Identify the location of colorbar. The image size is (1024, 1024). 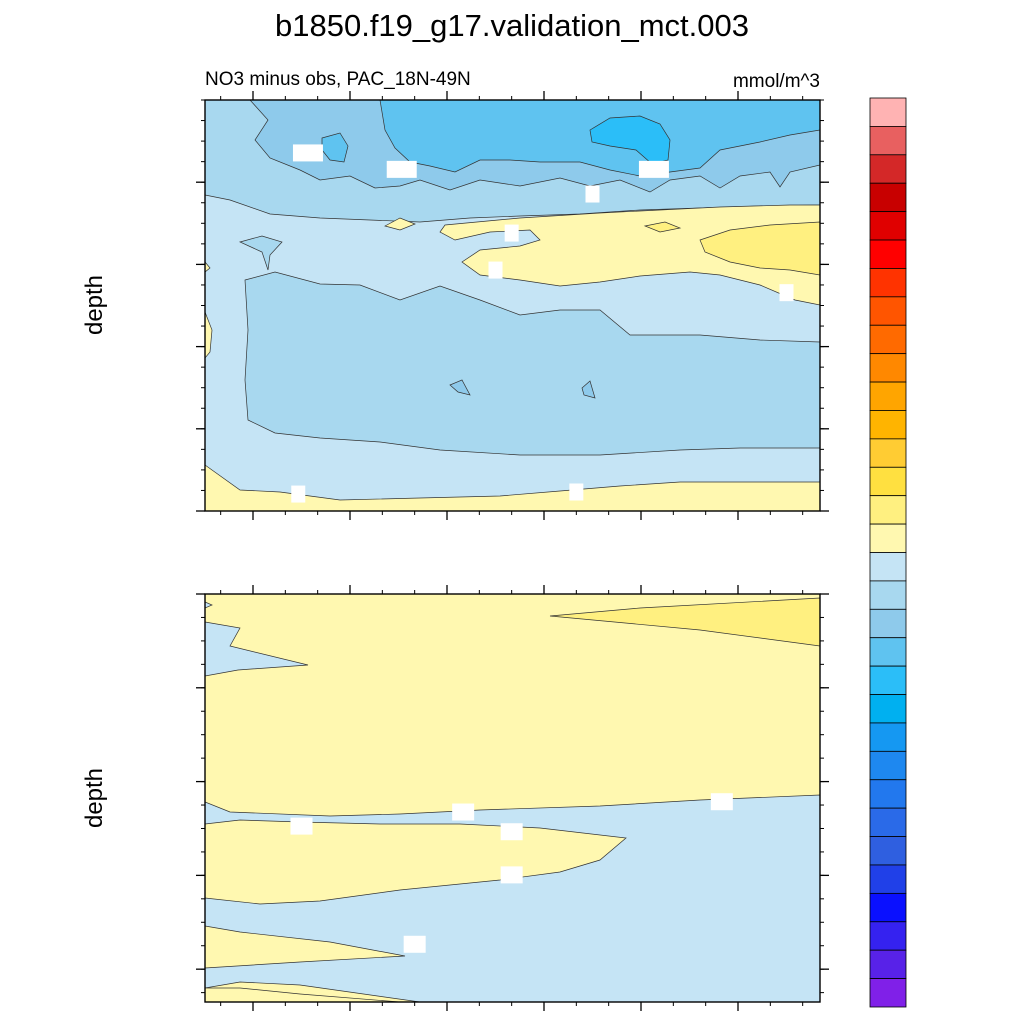
(888, 552).